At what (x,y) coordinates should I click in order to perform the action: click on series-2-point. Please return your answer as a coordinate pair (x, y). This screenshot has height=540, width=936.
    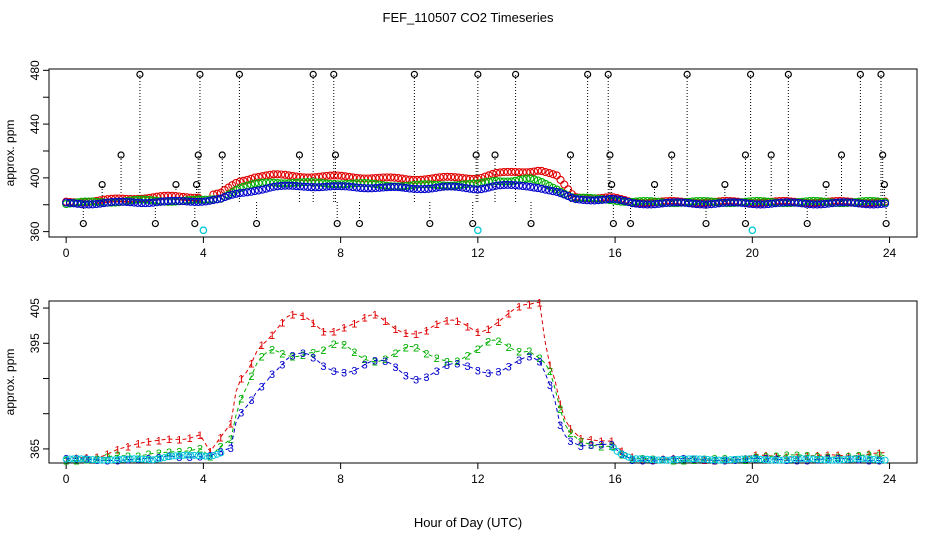
    Looking at the image, I should click on (534, 179).